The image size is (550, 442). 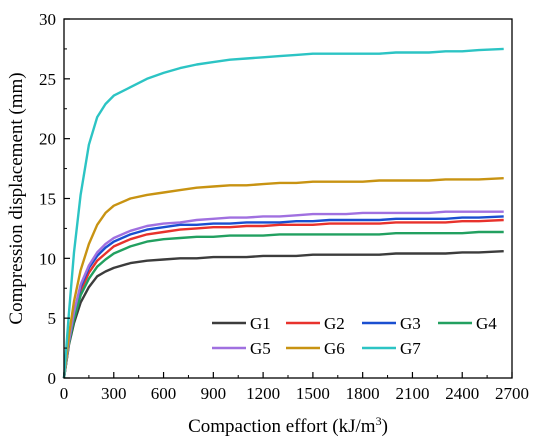 What do you see at coordinates (412, 393) in the screenshot?
I see `x-tick-label: 2100` at bounding box center [412, 393].